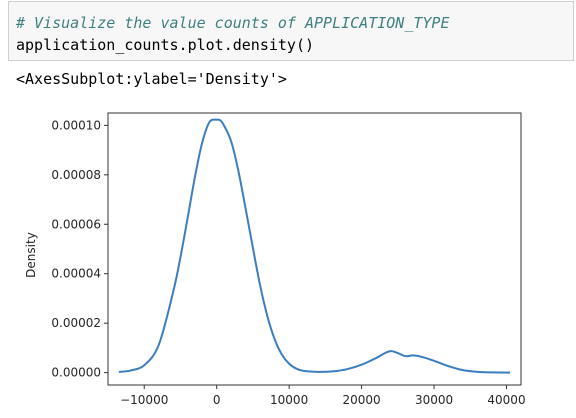 The width and height of the screenshot is (576, 418). What do you see at coordinates (76, 175) in the screenshot?
I see `y-tick-label: 0.00008` at bounding box center [76, 175].